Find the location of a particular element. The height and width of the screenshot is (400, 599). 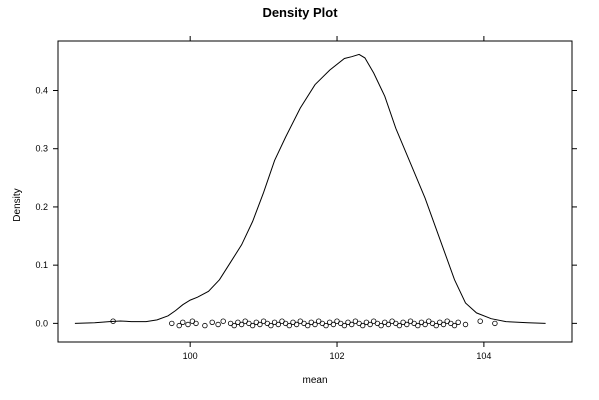

y-tick-label: 0.0 is located at coordinates (41, 323).